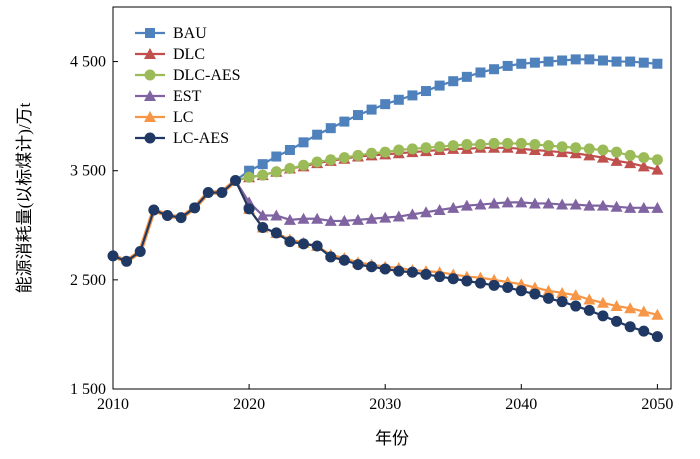 This screenshot has height=459, width=700. What do you see at coordinates (88, 280) in the screenshot?
I see `y-tick-label: 2 500` at bounding box center [88, 280].